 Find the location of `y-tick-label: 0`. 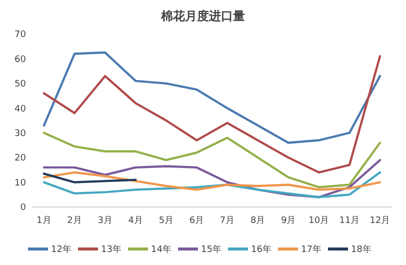

y-tick-label: 0 is located at coordinates (23, 208).